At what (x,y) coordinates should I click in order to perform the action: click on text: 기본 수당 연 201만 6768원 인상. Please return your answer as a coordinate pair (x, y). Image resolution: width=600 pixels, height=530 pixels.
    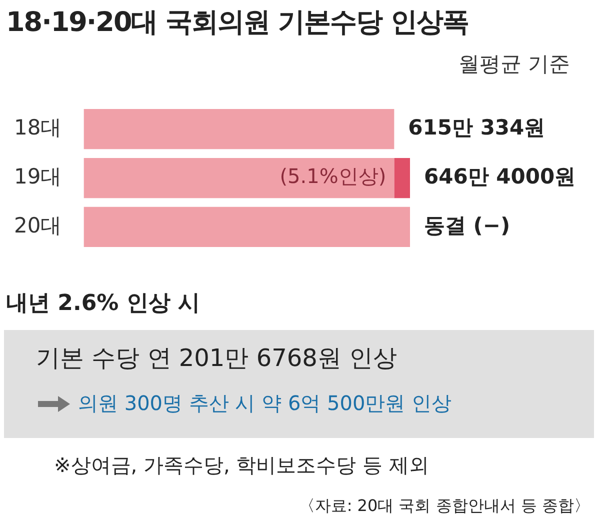
    Looking at the image, I should click on (217, 358).